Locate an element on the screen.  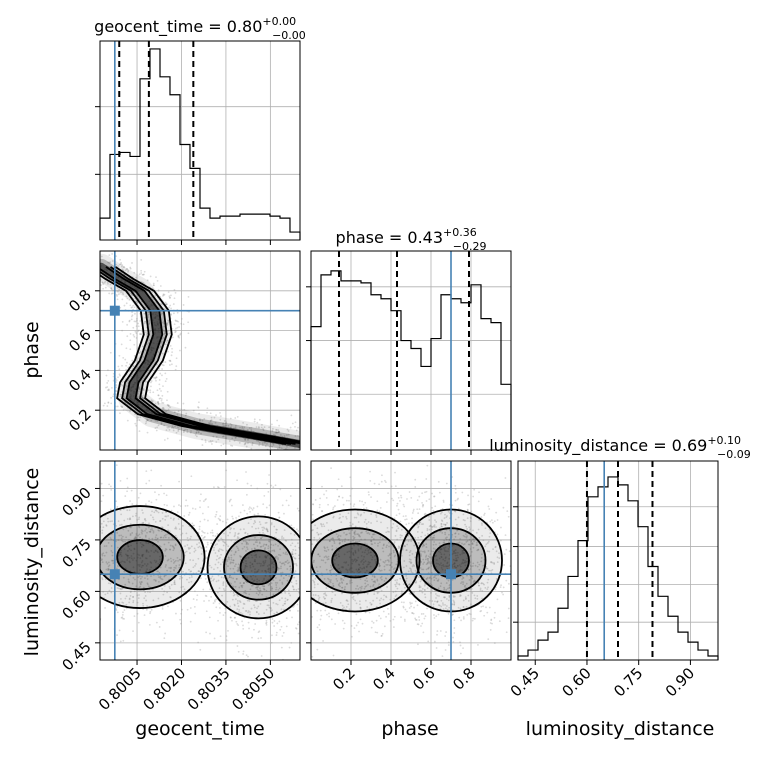
density-body is located at coordinates (206, 355).